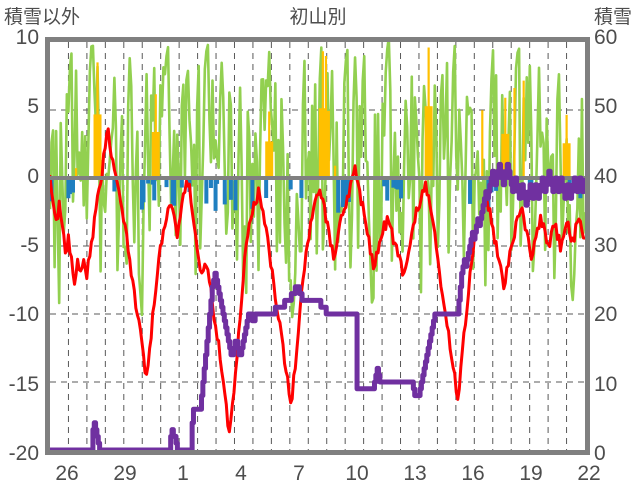 Image resolution: width=636 pixels, height=501 pixels. What do you see at coordinates (606, 106) in the screenshot?
I see `y-axis-right-tick: 50` at bounding box center [606, 106].